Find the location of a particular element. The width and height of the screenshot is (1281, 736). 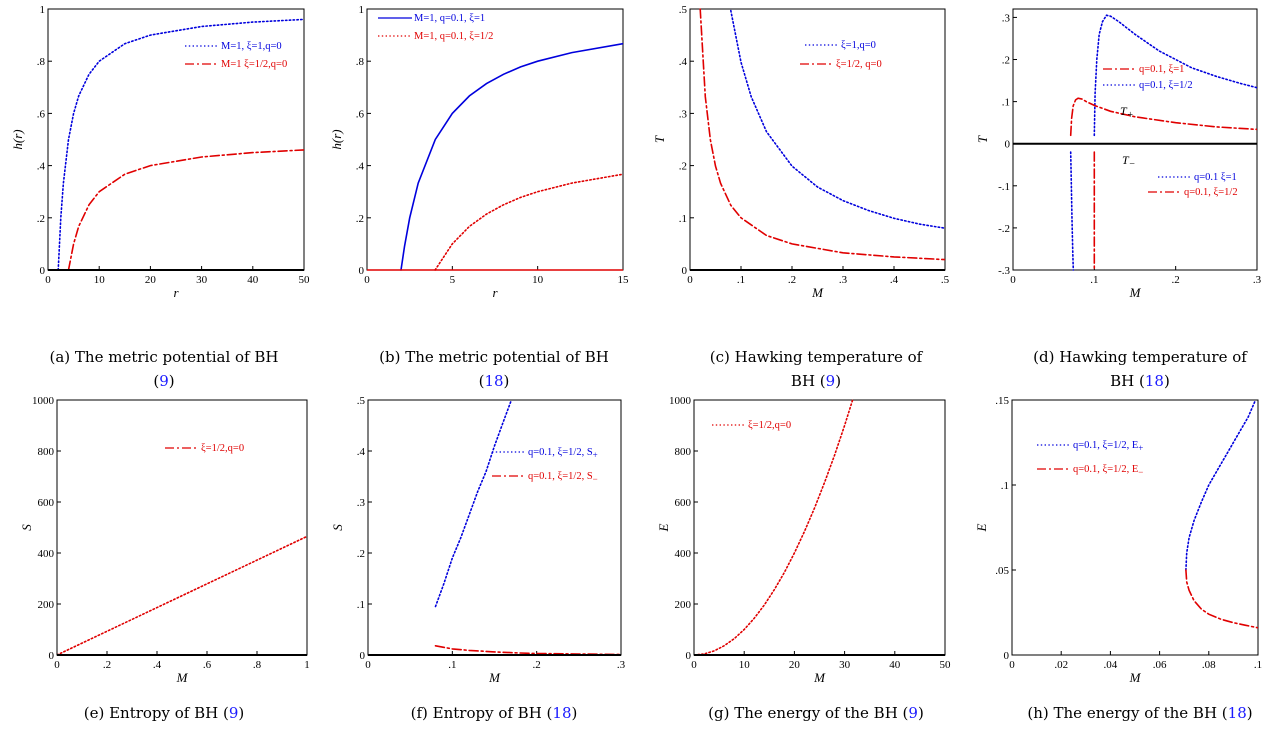

caption-line: (9) is located at coordinates (163, 381).